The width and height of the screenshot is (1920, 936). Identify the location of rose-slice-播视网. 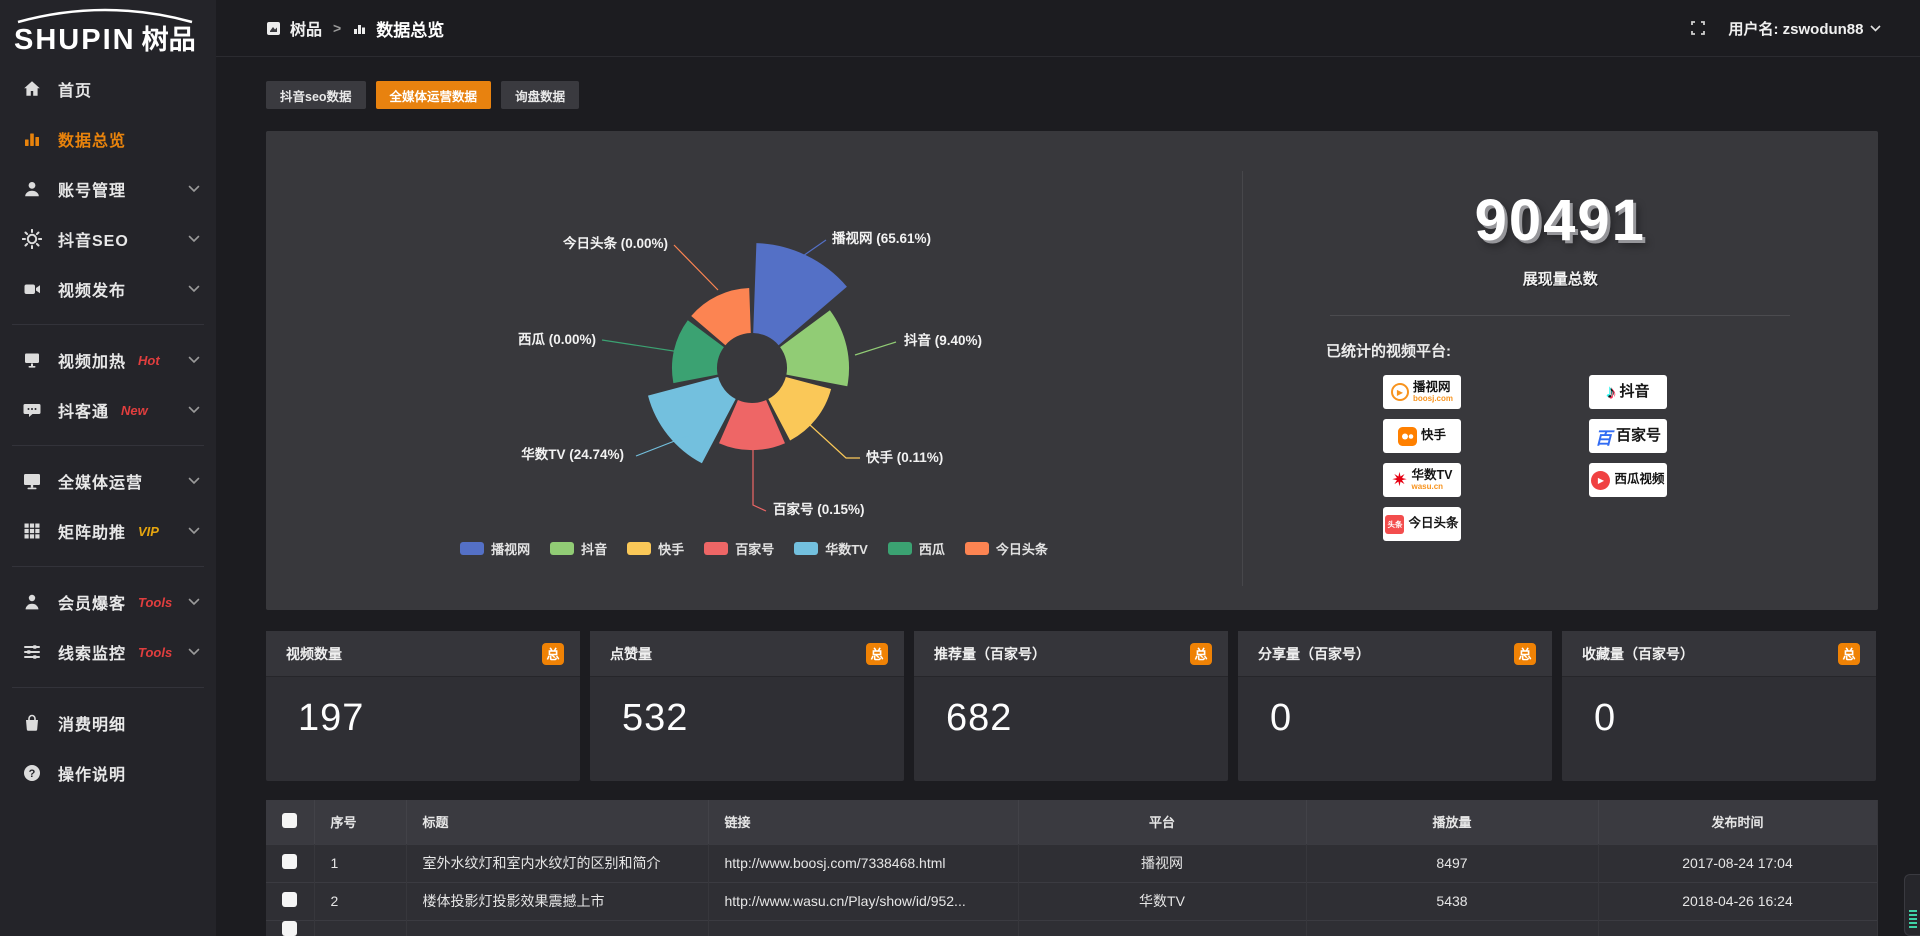
(800, 294).